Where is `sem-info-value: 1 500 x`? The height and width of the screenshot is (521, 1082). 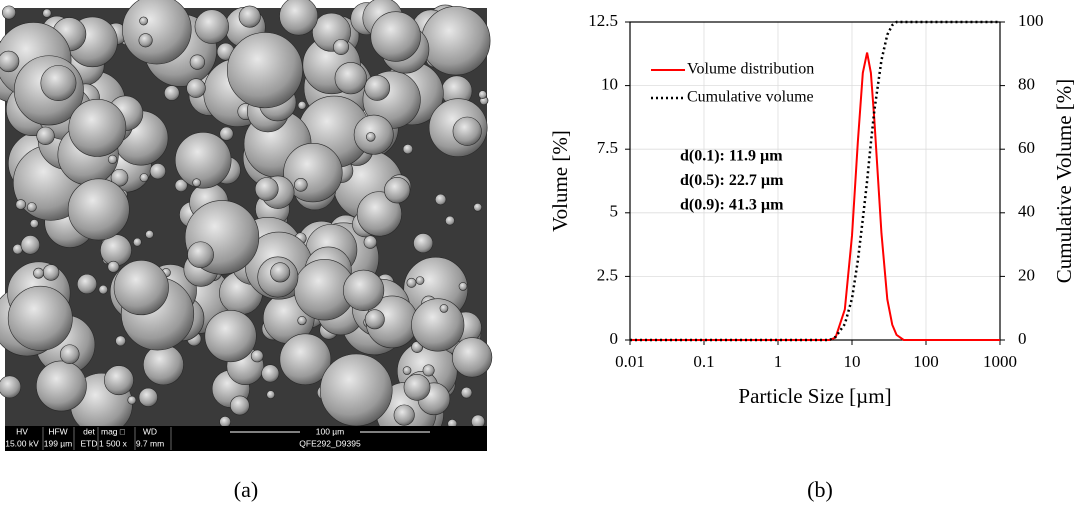
sem-info-value: 1 500 x is located at coordinates (113, 443).